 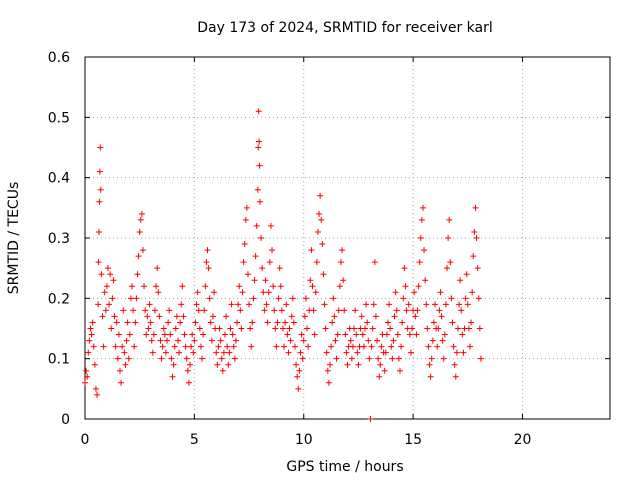 What do you see at coordinates (59, 58) in the screenshot?
I see `y-tick-label: 0.6` at bounding box center [59, 58].